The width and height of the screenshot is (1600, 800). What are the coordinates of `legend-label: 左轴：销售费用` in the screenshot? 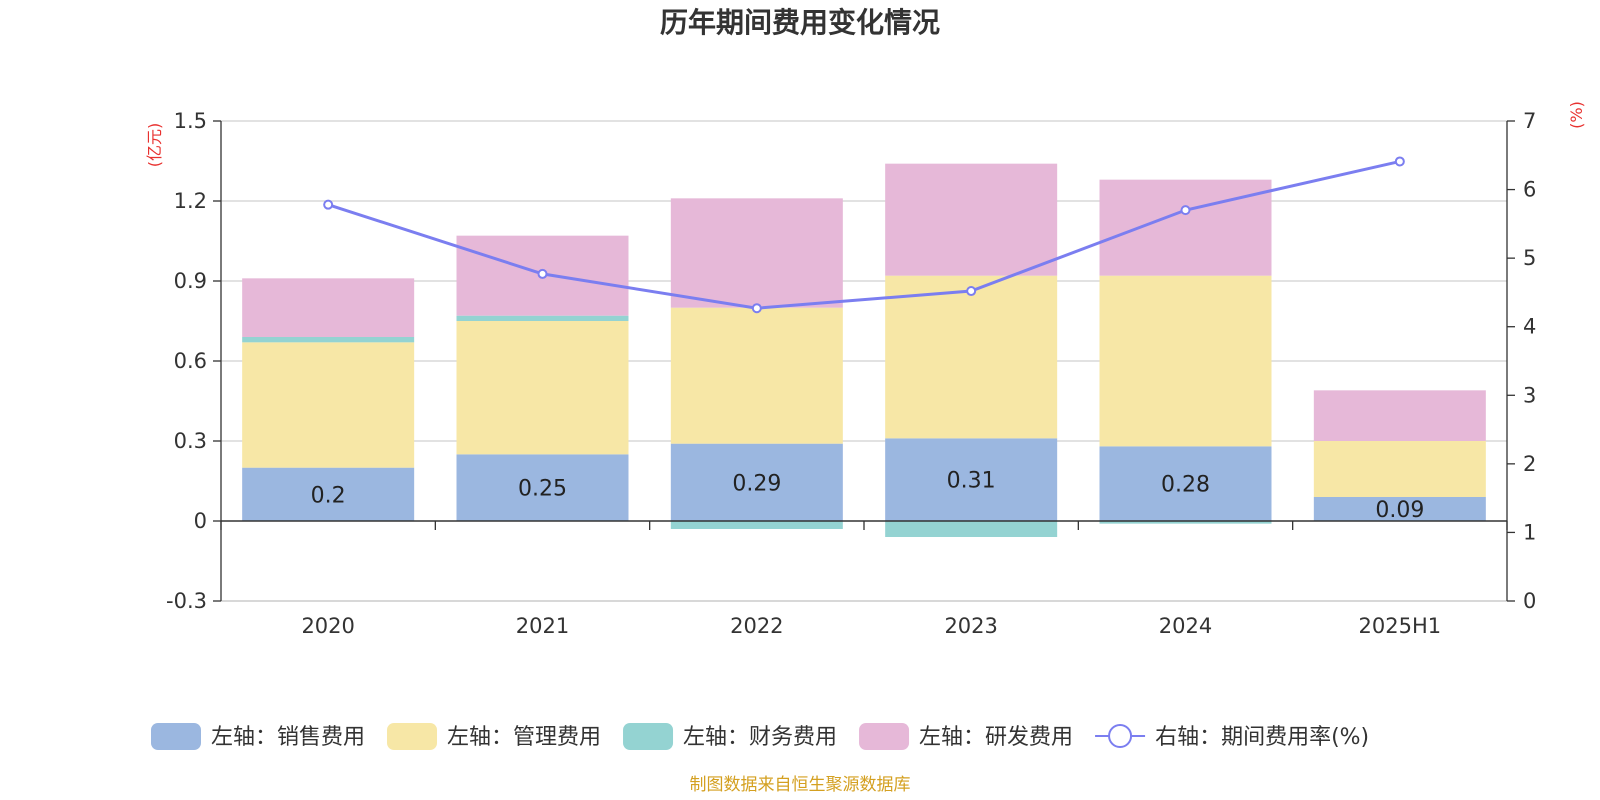 It's located at (288, 737).